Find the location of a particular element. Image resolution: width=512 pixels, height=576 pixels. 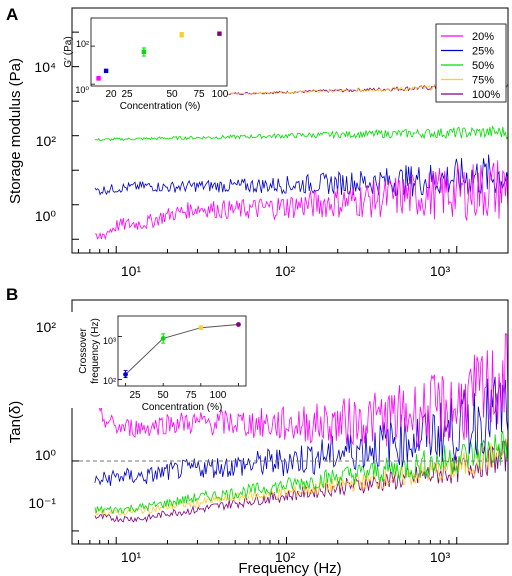

inset-b-x-tick-label: 75 is located at coordinates (191, 395).